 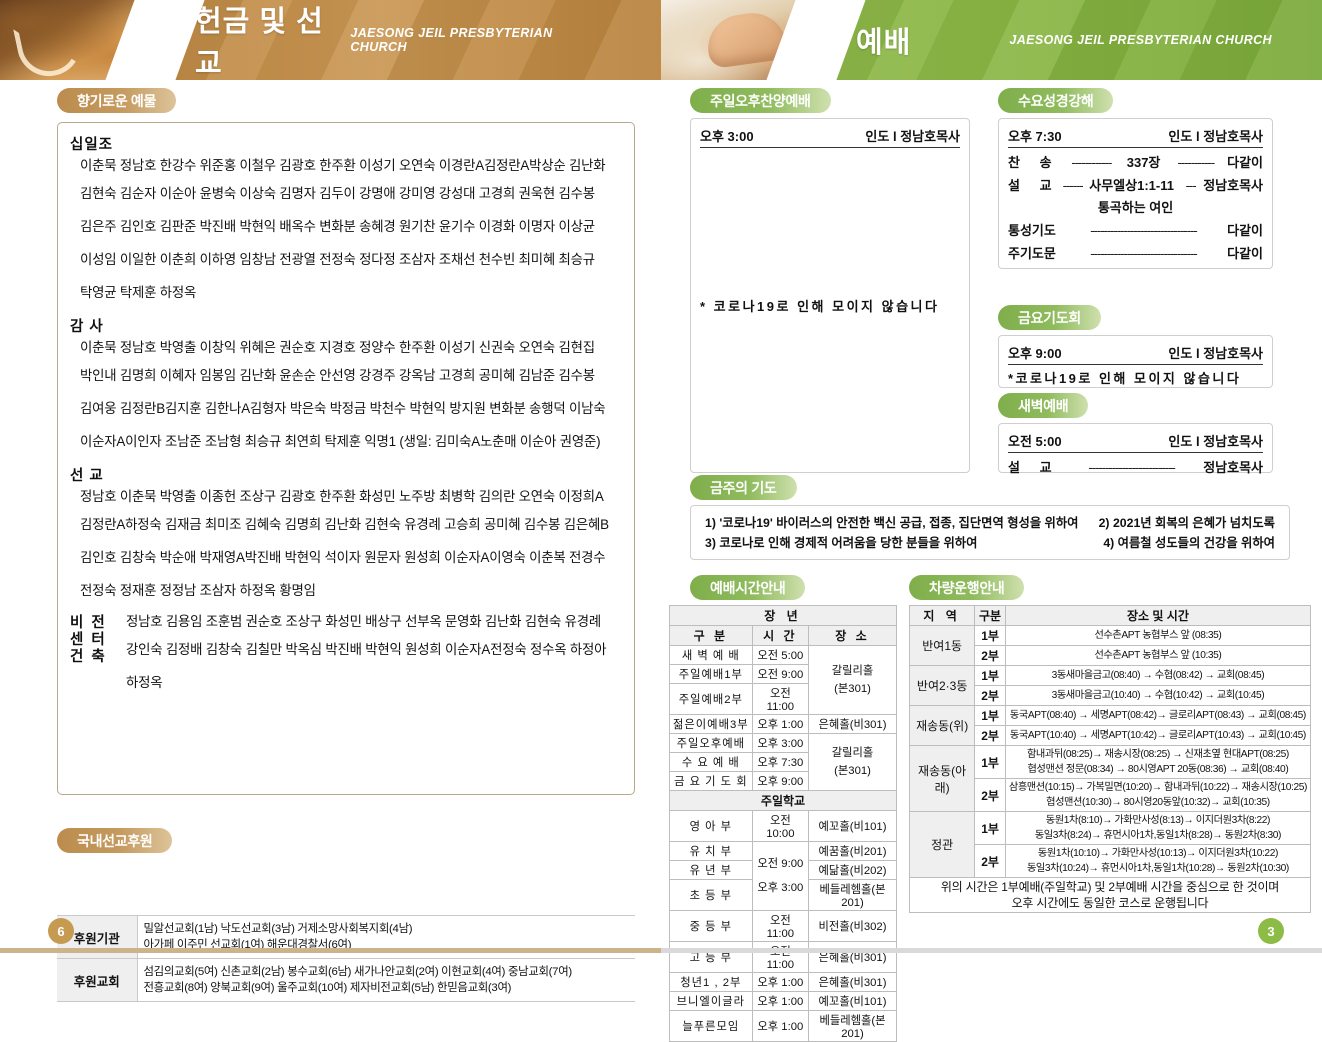 What do you see at coordinates (1158, 655) in the screenshot?
I see `bus-route: 선수촌APT 농협부스 앞 (10:35)` at bounding box center [1158, 655].